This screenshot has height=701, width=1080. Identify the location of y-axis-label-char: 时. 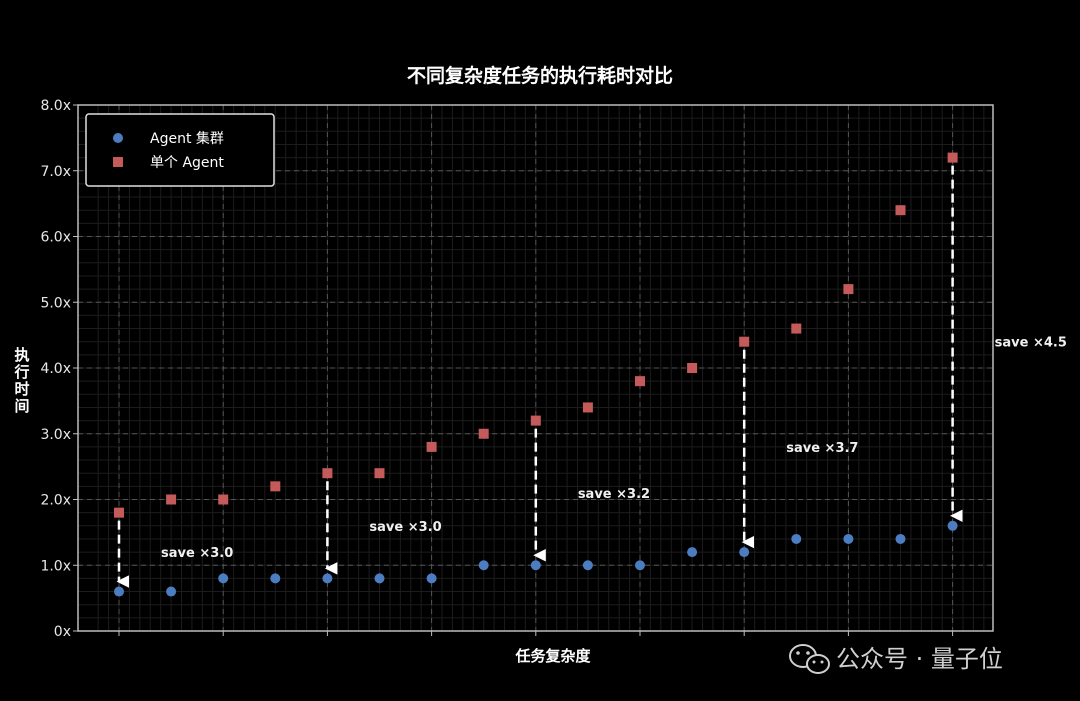
(21, 389).